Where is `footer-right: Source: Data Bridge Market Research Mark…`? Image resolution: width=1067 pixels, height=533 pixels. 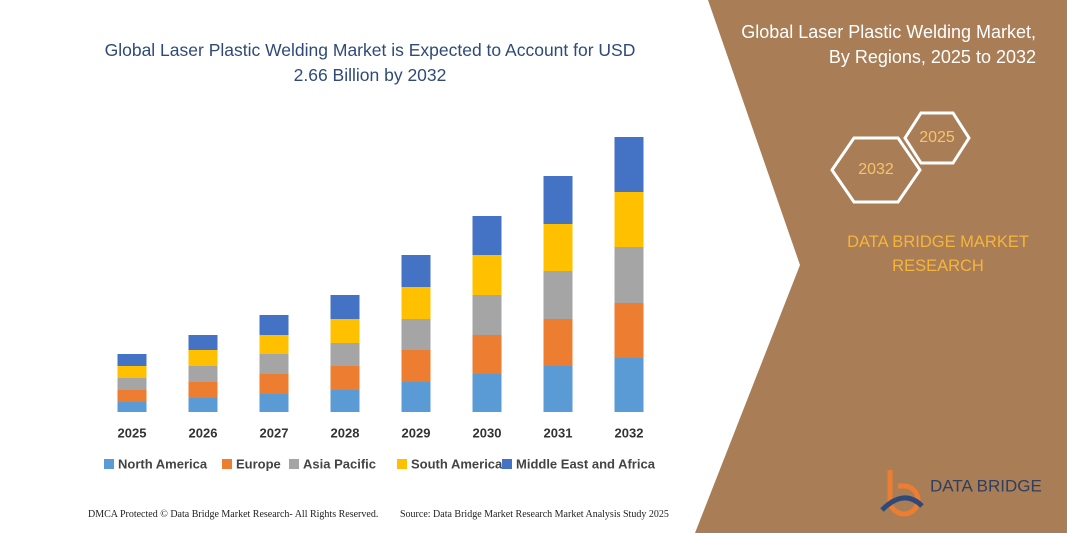 footer-right: Source: Data Bridge Market Research Mark… is located at coordinates (534, 514).